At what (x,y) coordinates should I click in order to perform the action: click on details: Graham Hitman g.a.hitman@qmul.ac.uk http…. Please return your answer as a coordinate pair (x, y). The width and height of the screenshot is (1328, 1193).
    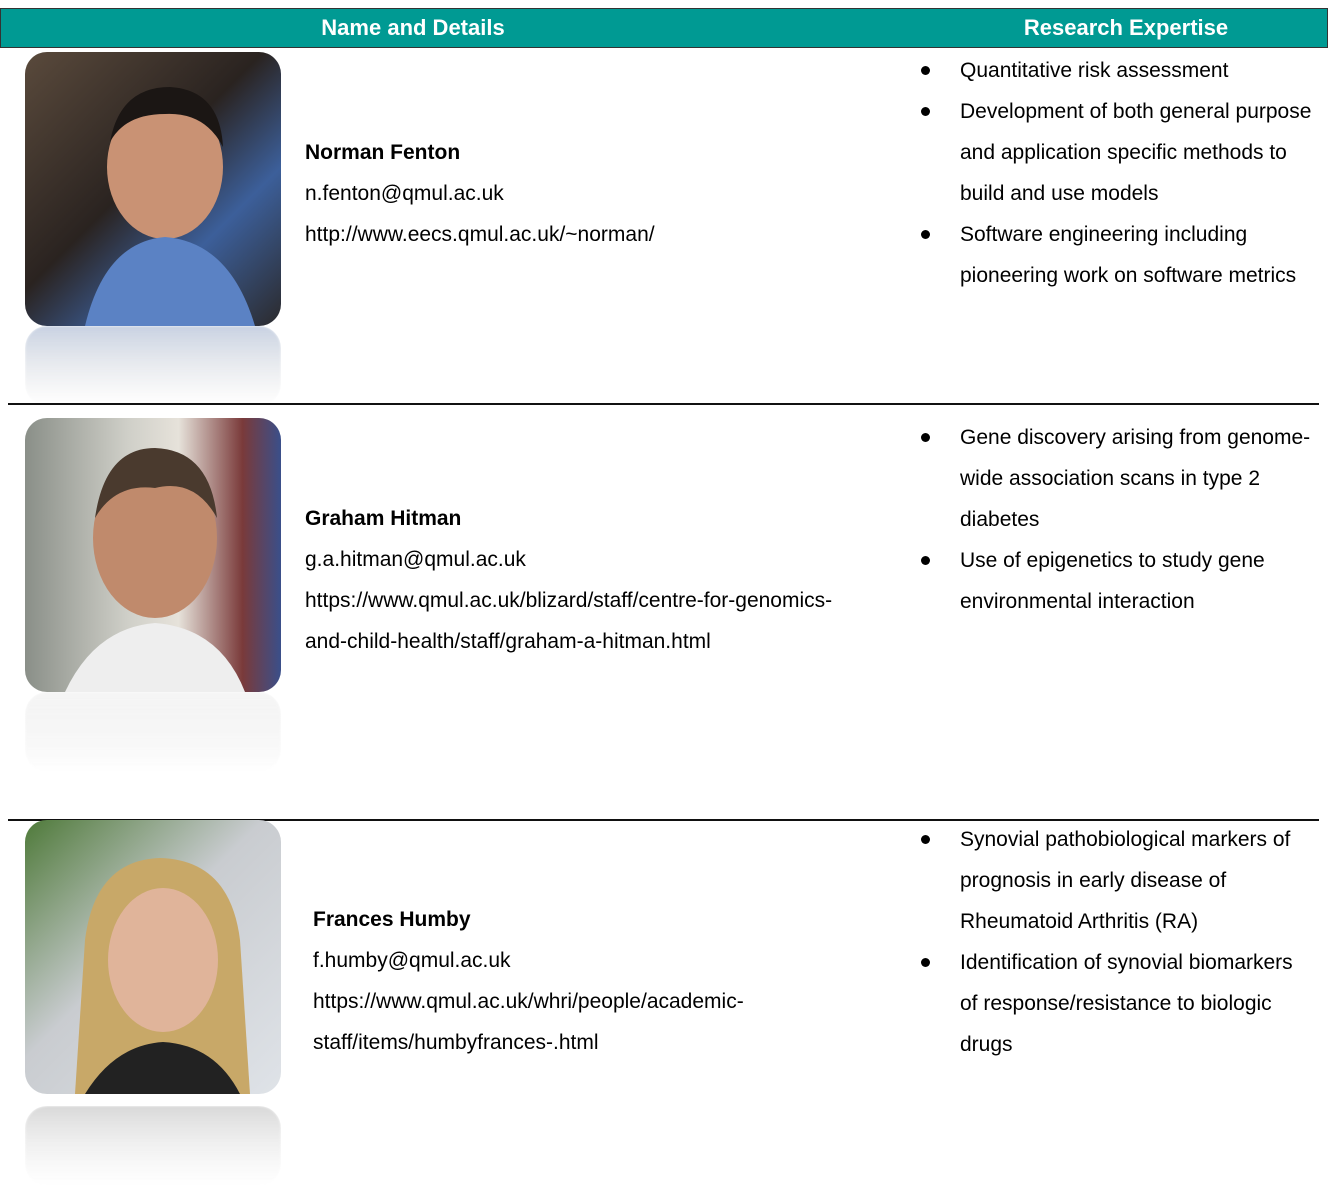
    Looking at the image, I should click on (587, 580).